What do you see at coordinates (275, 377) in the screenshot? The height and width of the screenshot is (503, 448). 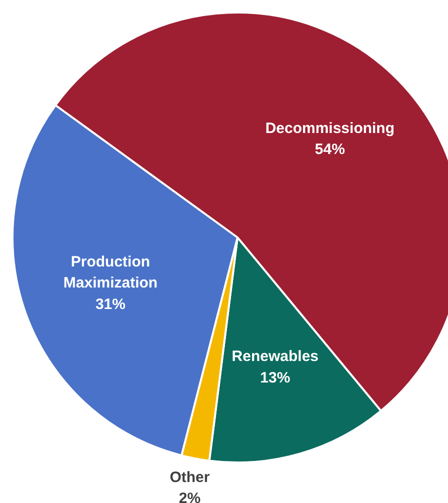 I see `data-label: 13%` at bounding box center [275, 377].